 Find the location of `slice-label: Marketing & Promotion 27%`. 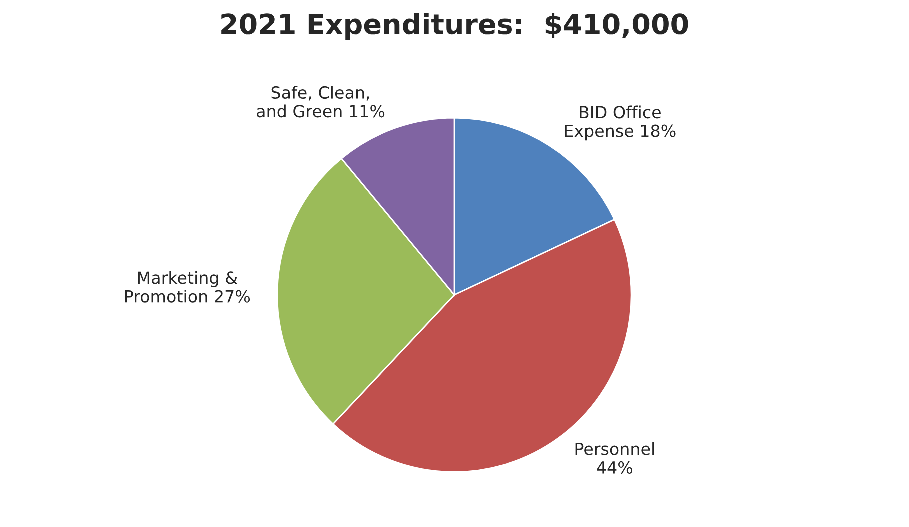

slice-label: Marketing & Promotion 27% is located at coordinates (187, 287).